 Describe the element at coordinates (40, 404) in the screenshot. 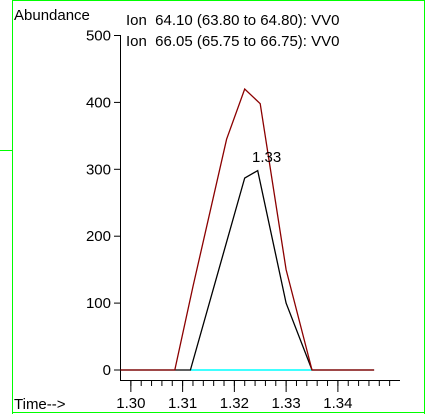

I see `x-axis-label: Time-->` at that location.